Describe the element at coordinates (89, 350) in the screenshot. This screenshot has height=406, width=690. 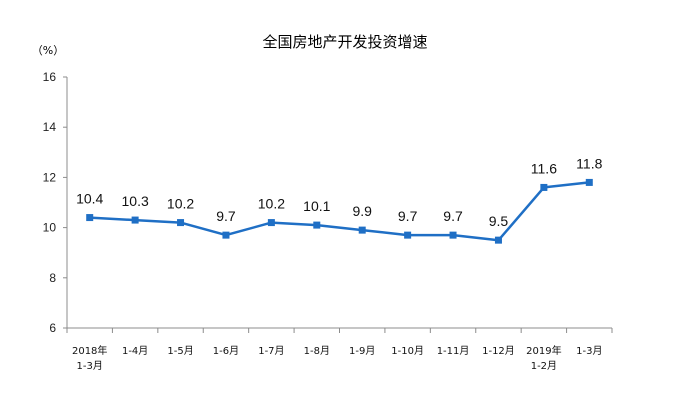
I see `x-tick-label: 2018年` at that location.